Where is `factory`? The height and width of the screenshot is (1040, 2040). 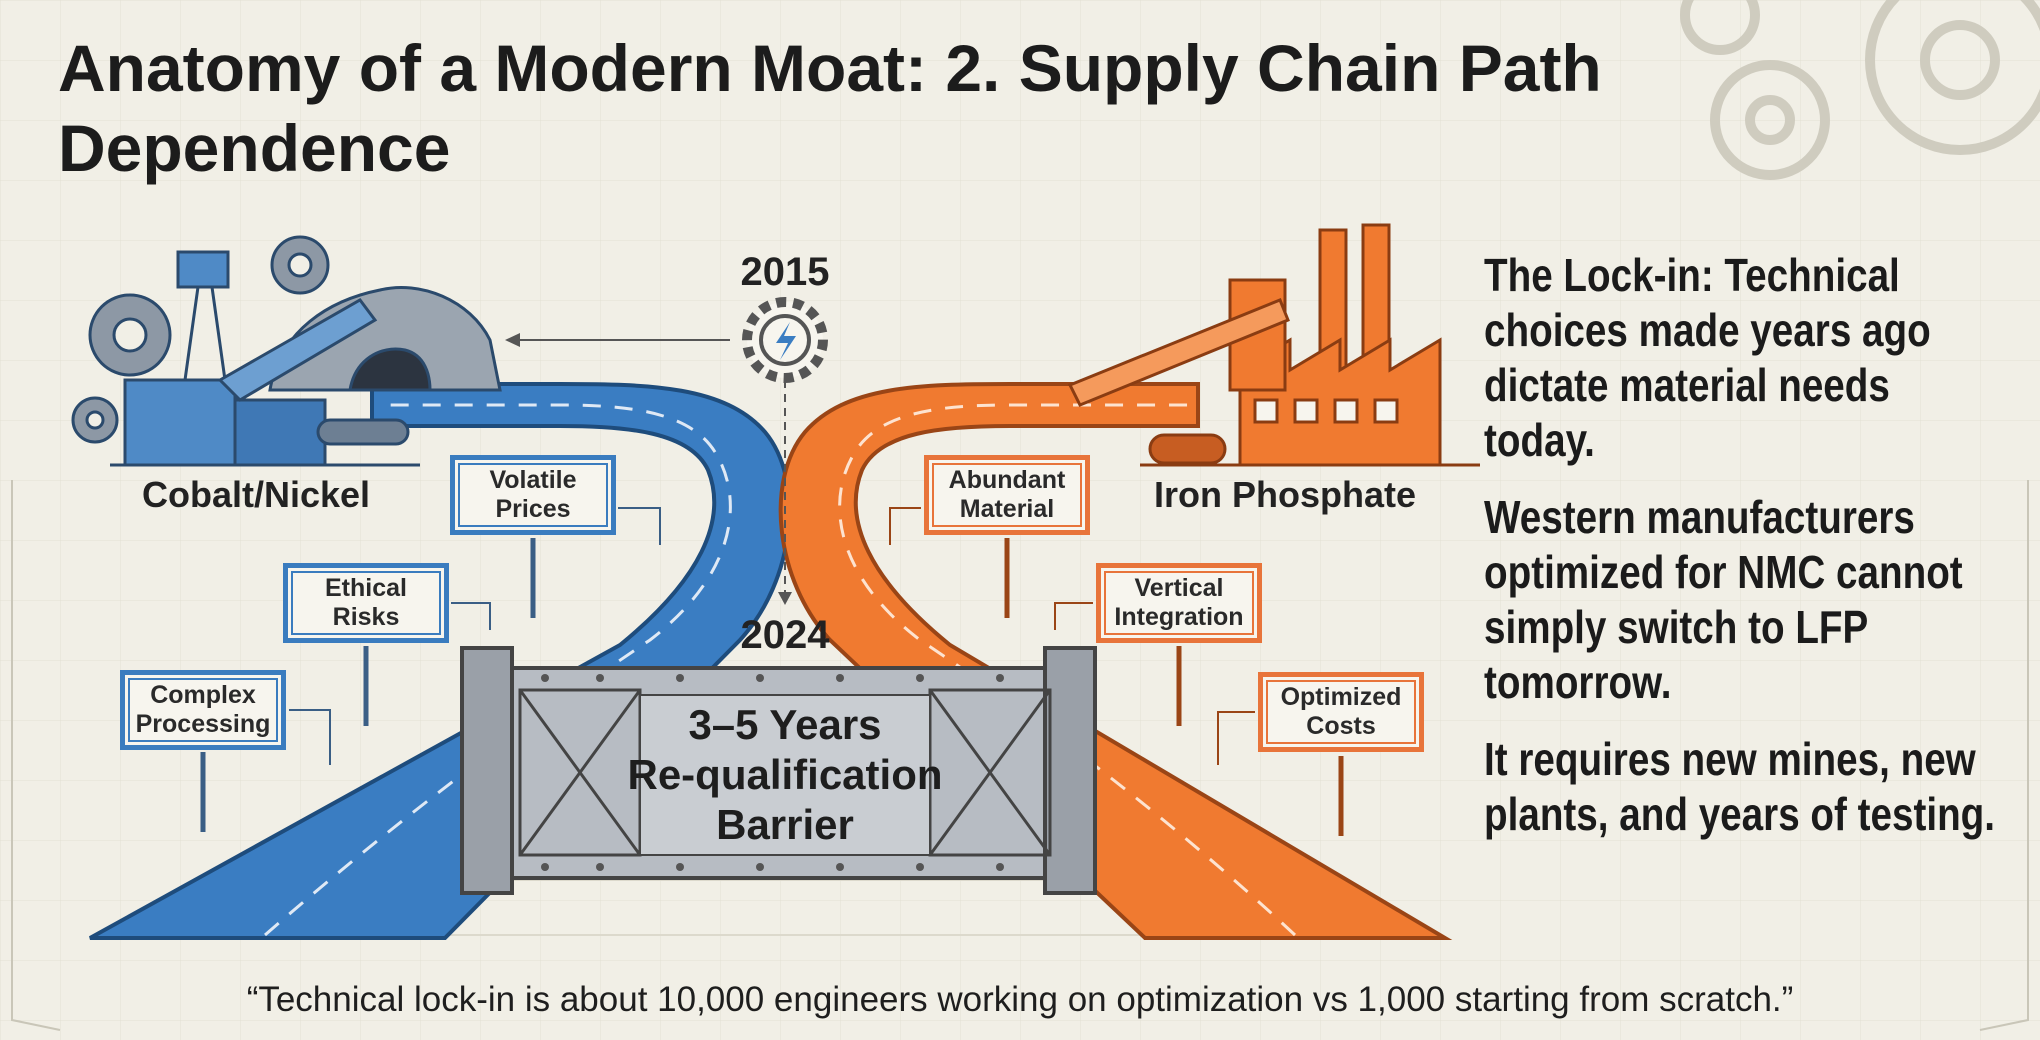 factory is located at coordinates (1273, 345).